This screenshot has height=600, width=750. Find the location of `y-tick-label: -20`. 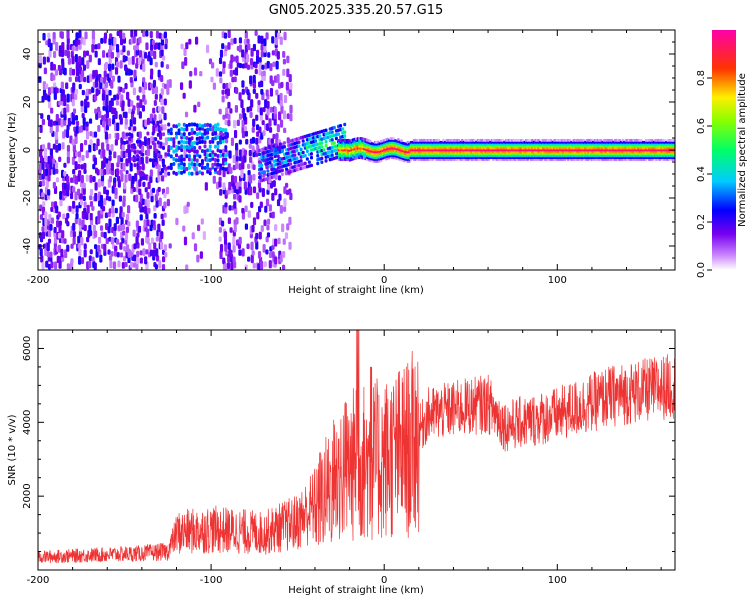

y-tick-label: -20 is located at coordinates (27, 198).